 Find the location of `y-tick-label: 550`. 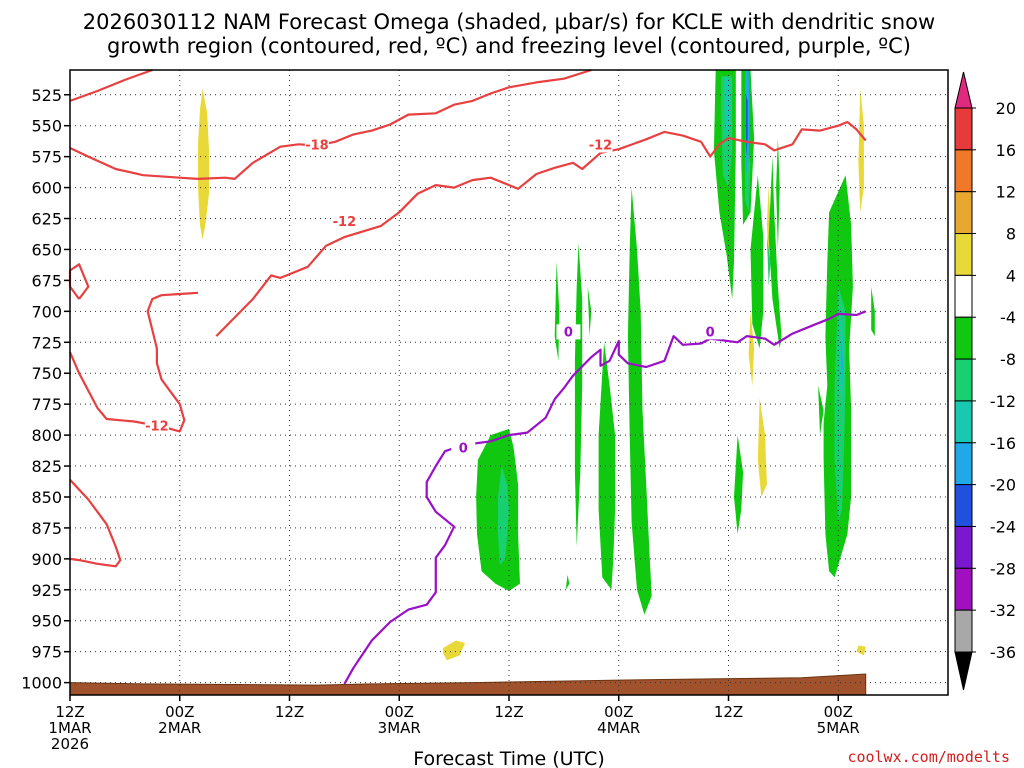

y-tick-label: 550 is located at coordinates (46, 126).